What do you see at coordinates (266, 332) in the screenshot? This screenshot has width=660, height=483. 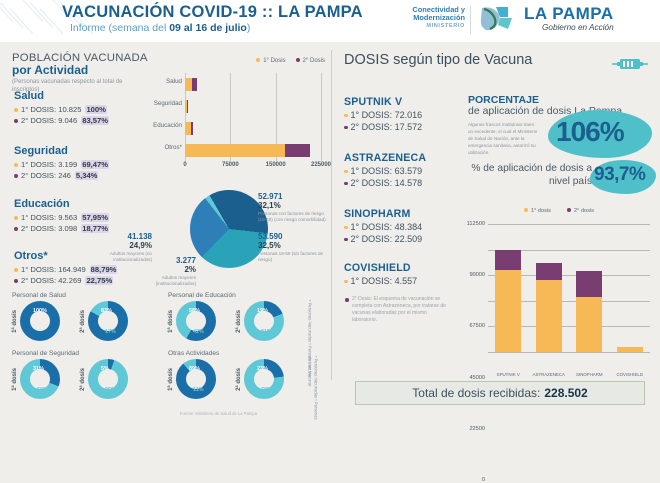 I see `donut-secondary-percent: 81%` at bounding box center [266, 332].